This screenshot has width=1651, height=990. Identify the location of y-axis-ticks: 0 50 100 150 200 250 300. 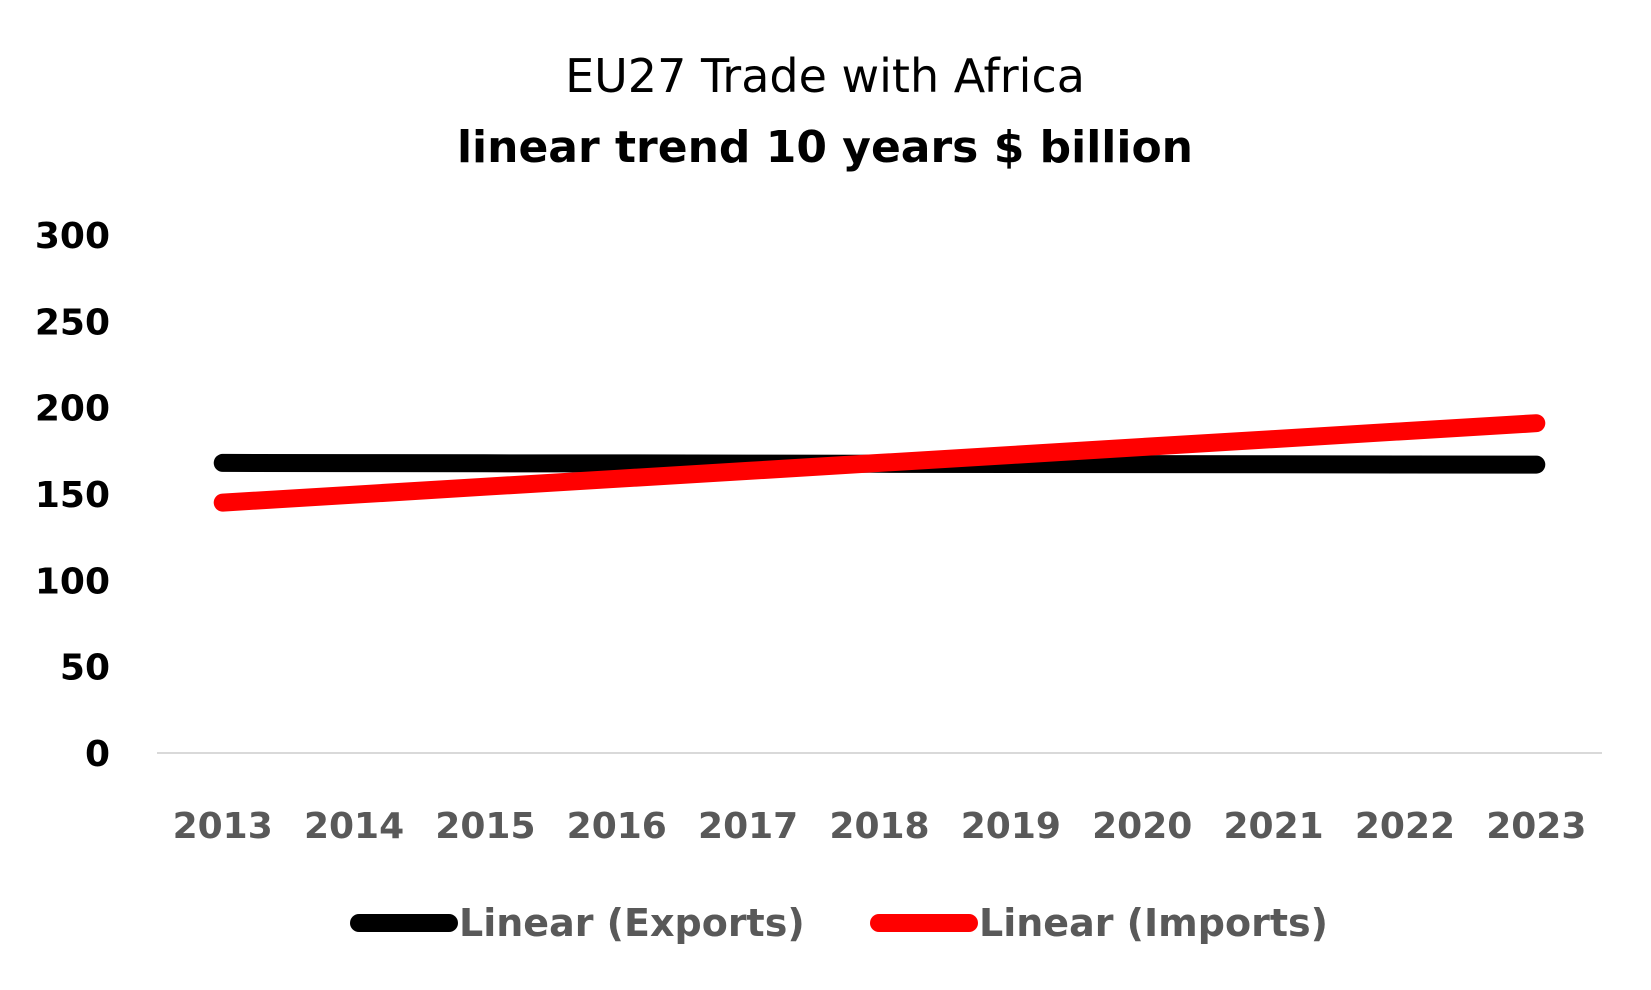
(72, 495).